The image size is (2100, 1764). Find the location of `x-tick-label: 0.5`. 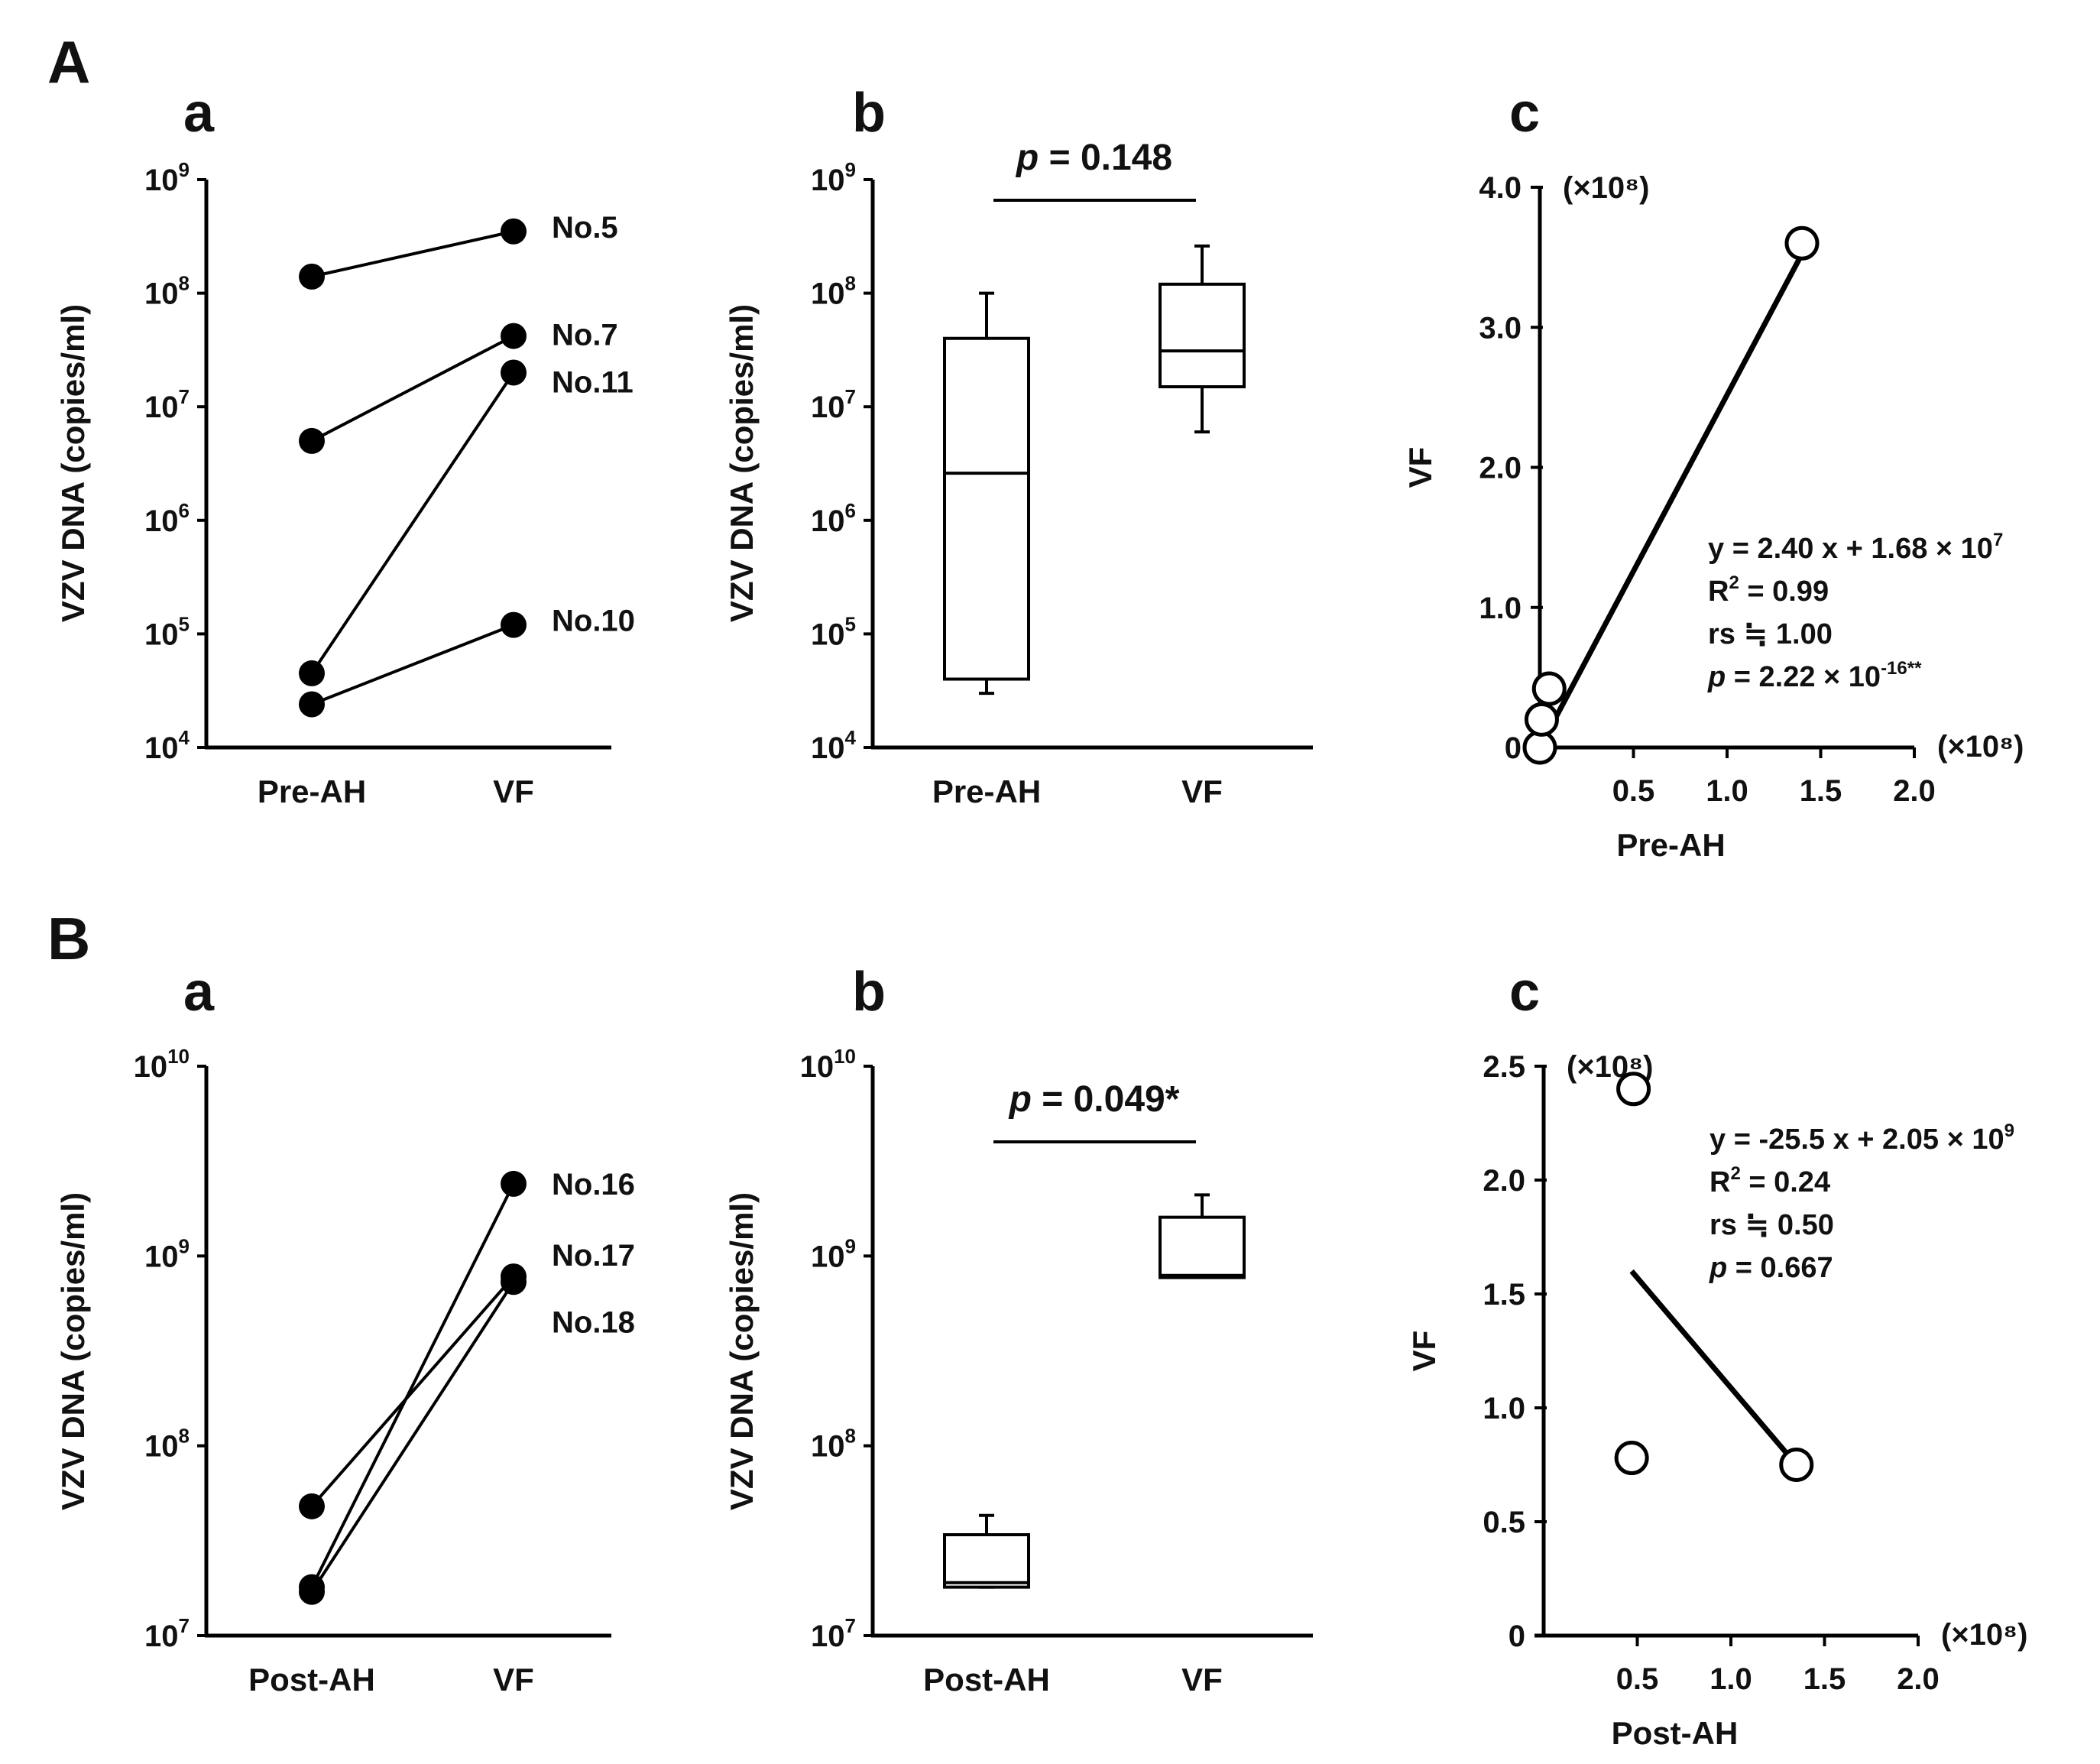

x-tick-label: 0.5 is located at coordinates (1633, 791).